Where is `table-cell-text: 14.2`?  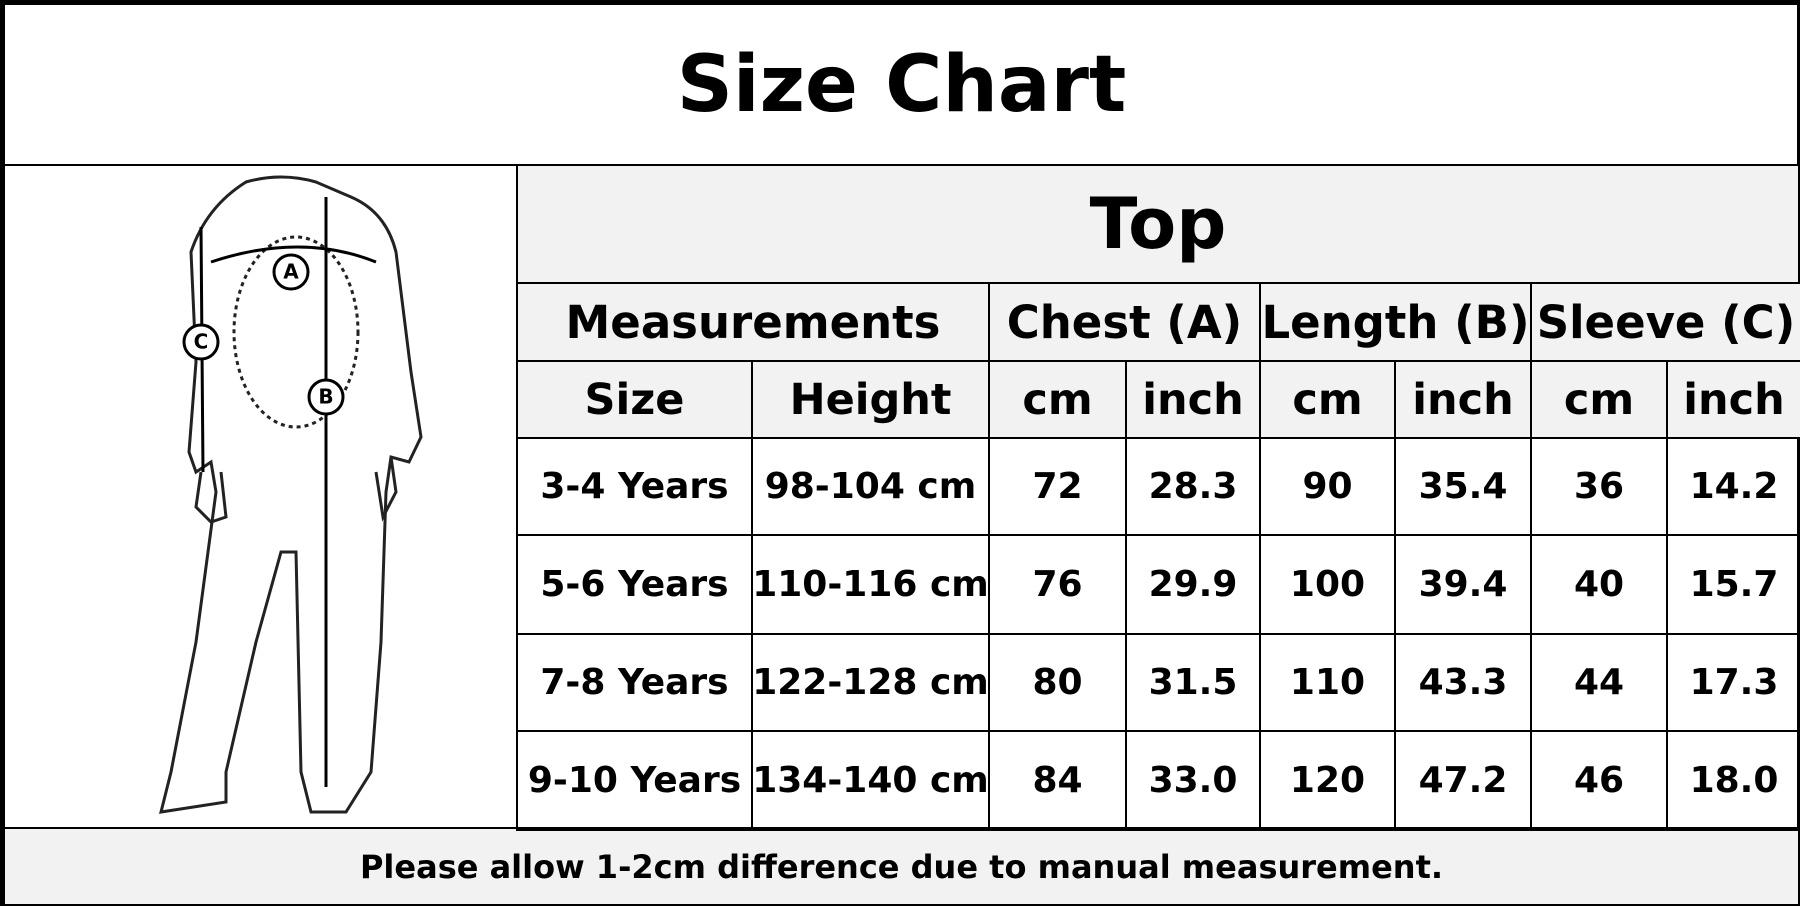
table-cell-text: 14.2 is located at coordinates (1734, 486).